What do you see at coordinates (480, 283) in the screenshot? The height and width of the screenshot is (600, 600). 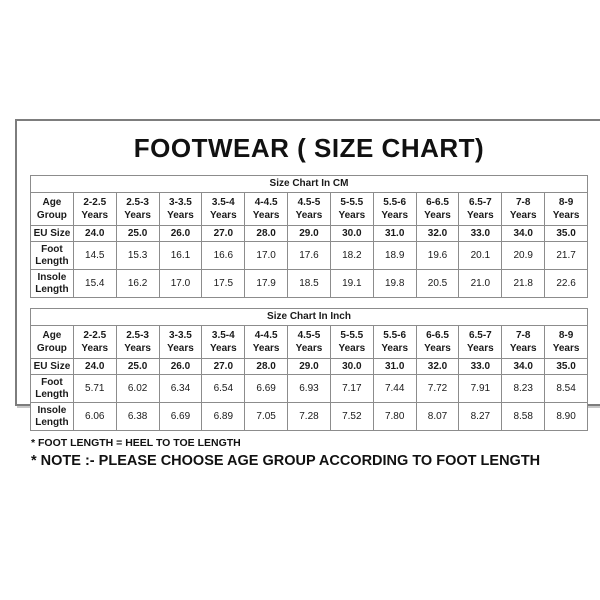 I see `value-cell: 21.0` at bounding box center [480, 283].